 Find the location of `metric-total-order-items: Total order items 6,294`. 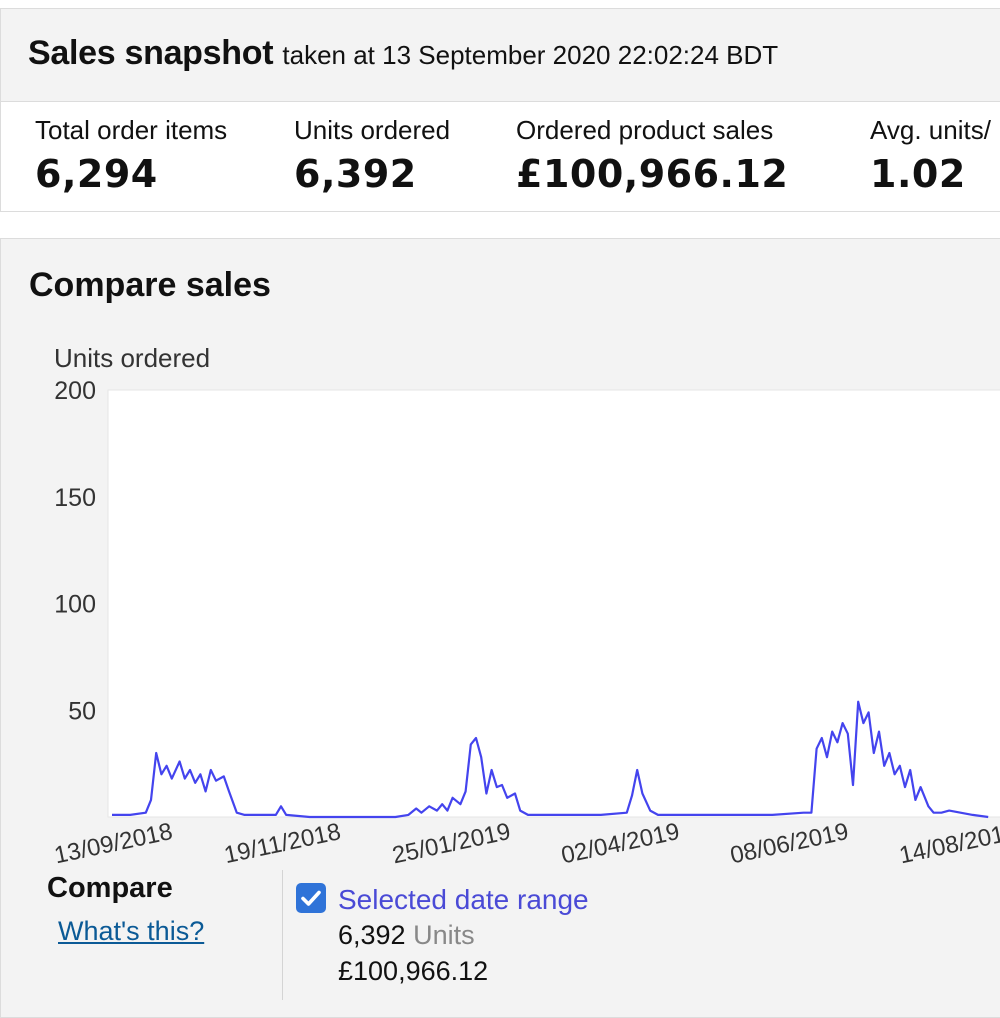

metric-total-order-items: Total order items 6,294 is located at coordinates (131, 155).